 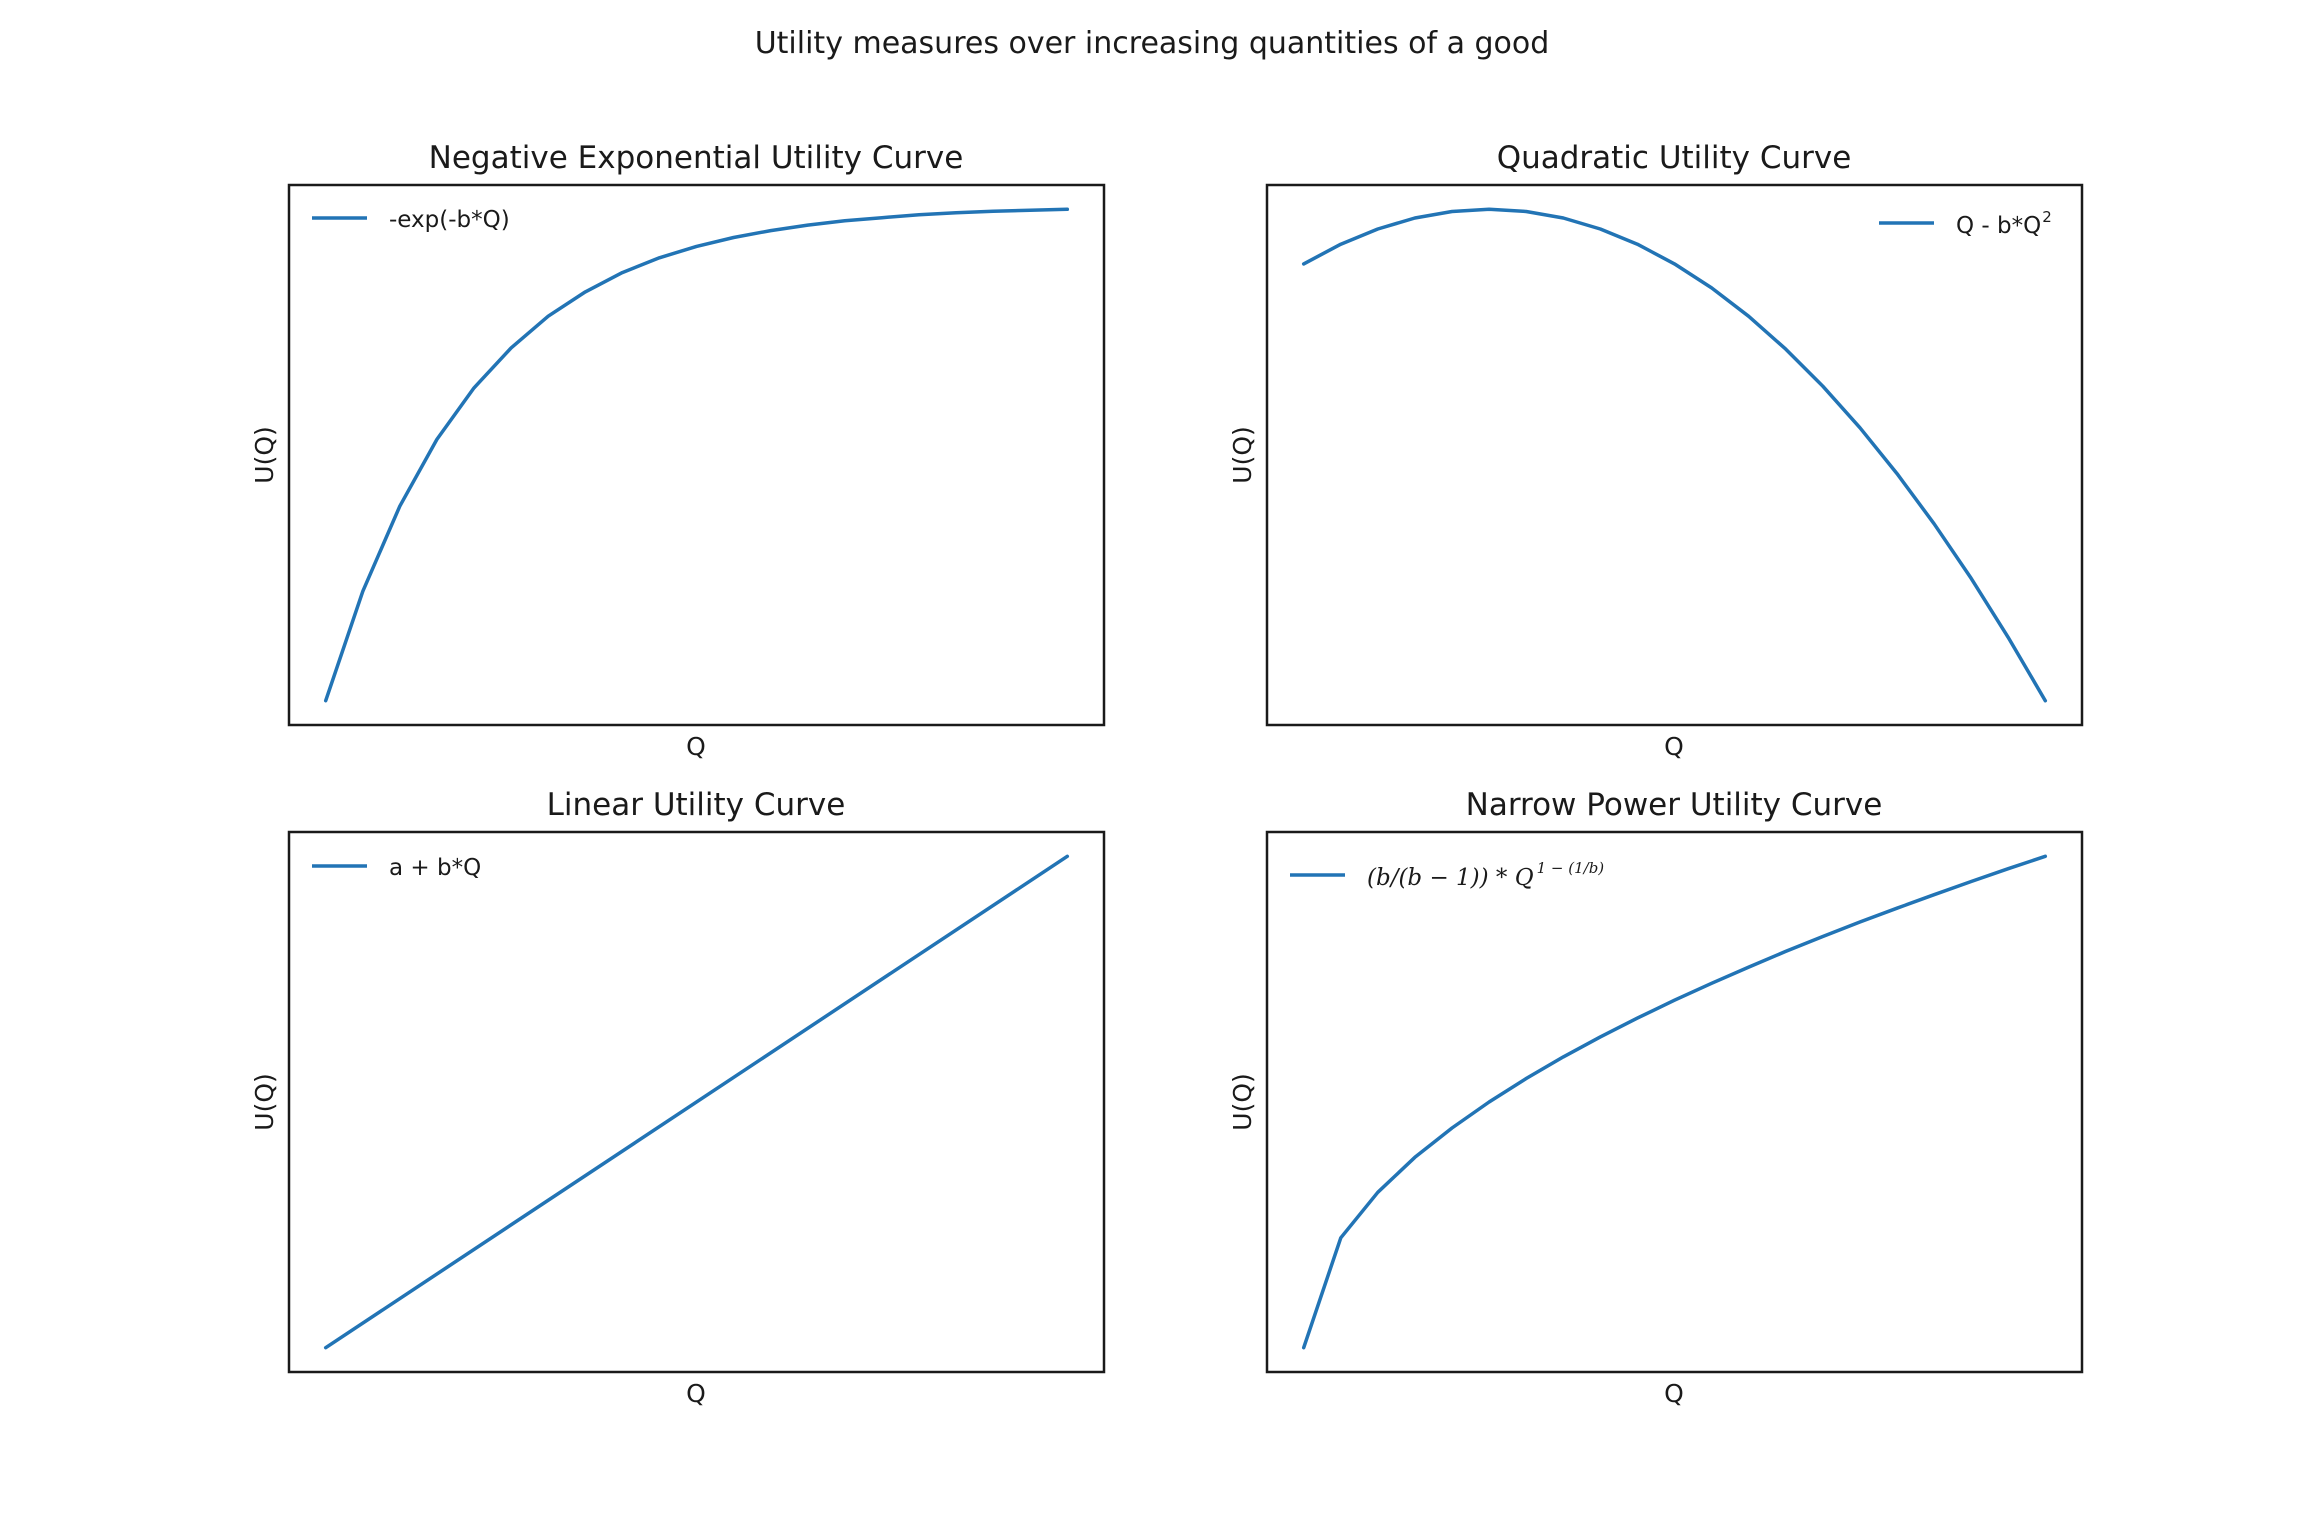 I want to click on series-line-negative-exponential, so click(x=696, y=455).